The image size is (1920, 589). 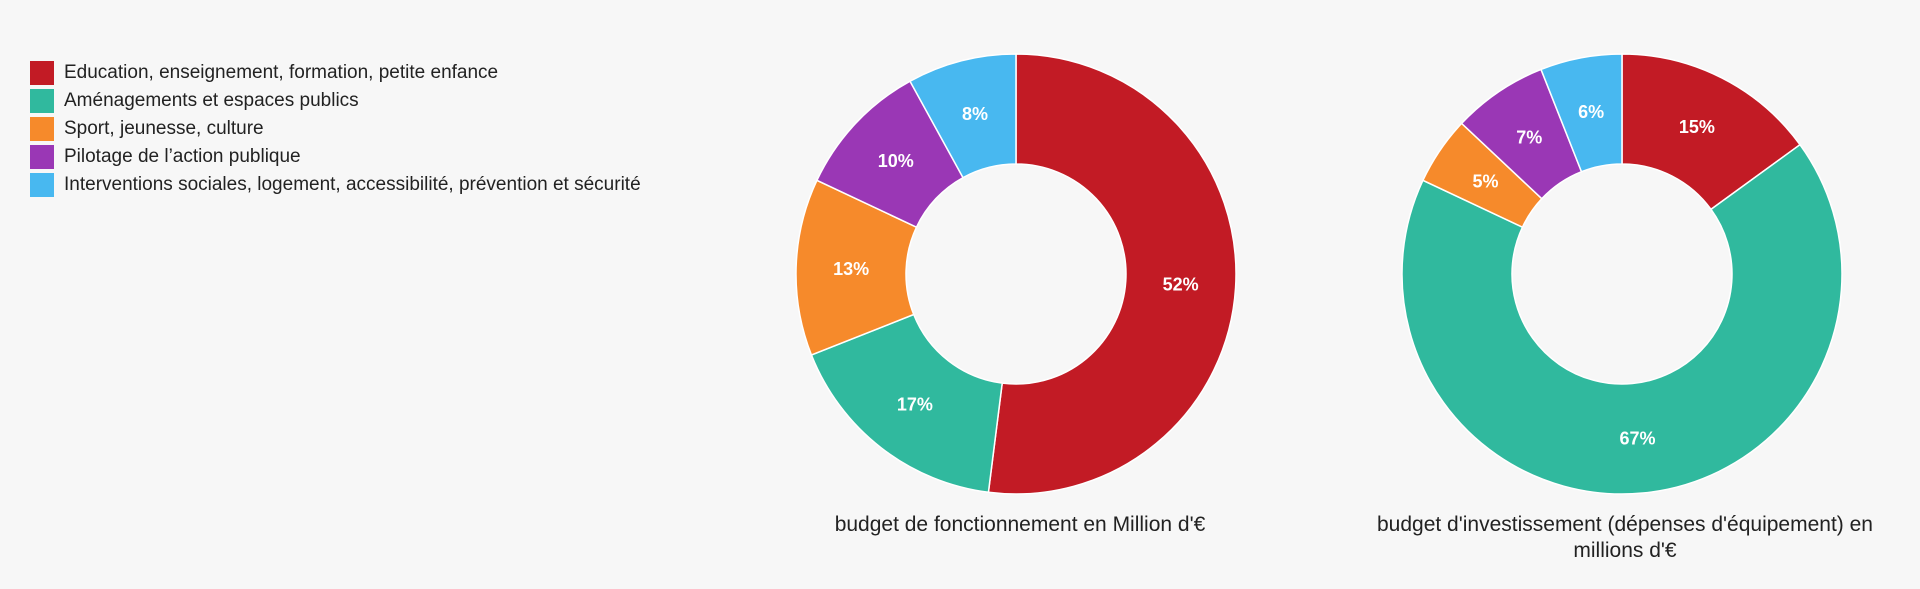 I want to click on legend-label-pilotage: Pilotage de l’action publique, so click(x=182, y=156).